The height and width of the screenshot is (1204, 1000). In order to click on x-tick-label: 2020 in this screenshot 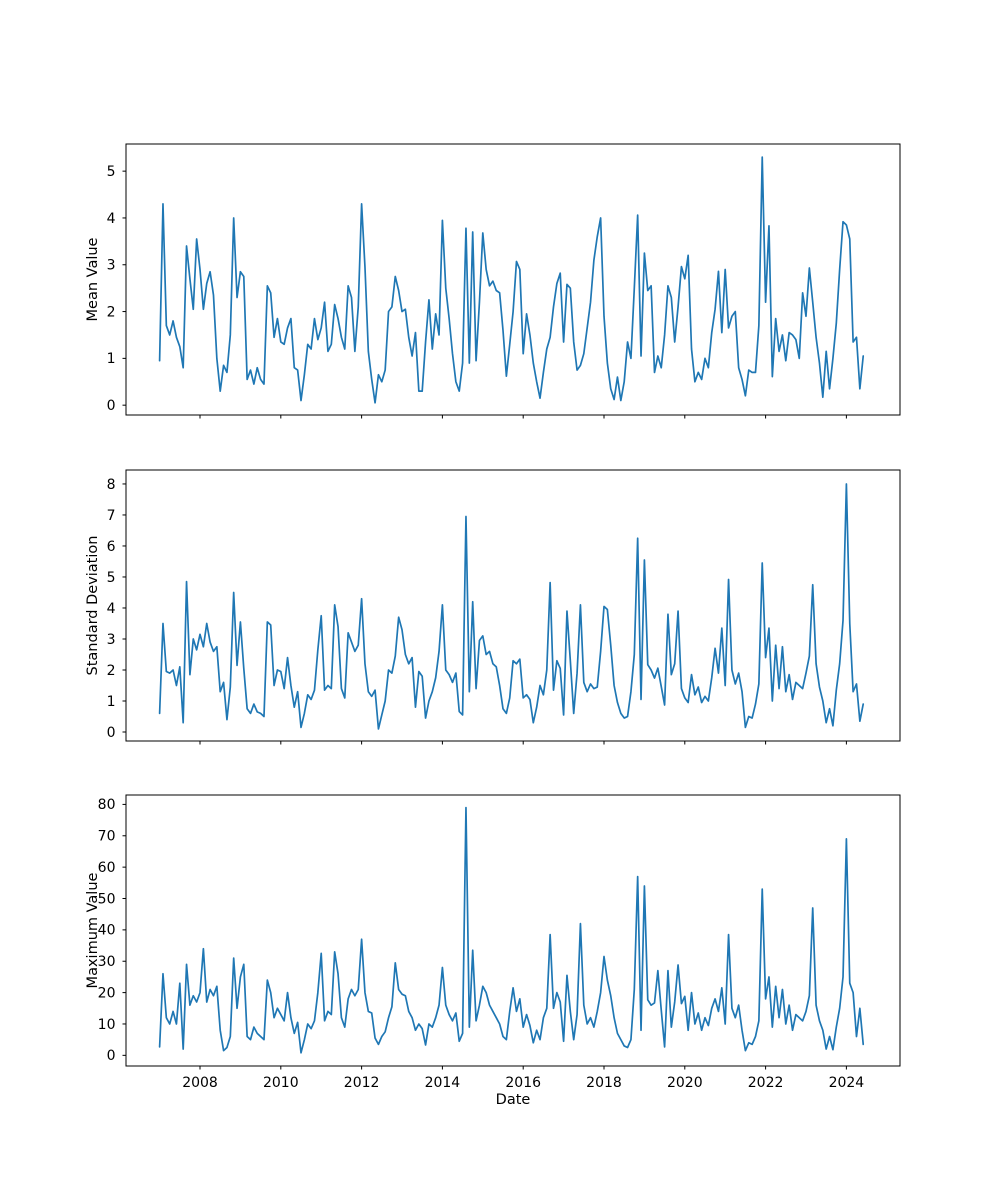, I will do `click(685, 1083)`.